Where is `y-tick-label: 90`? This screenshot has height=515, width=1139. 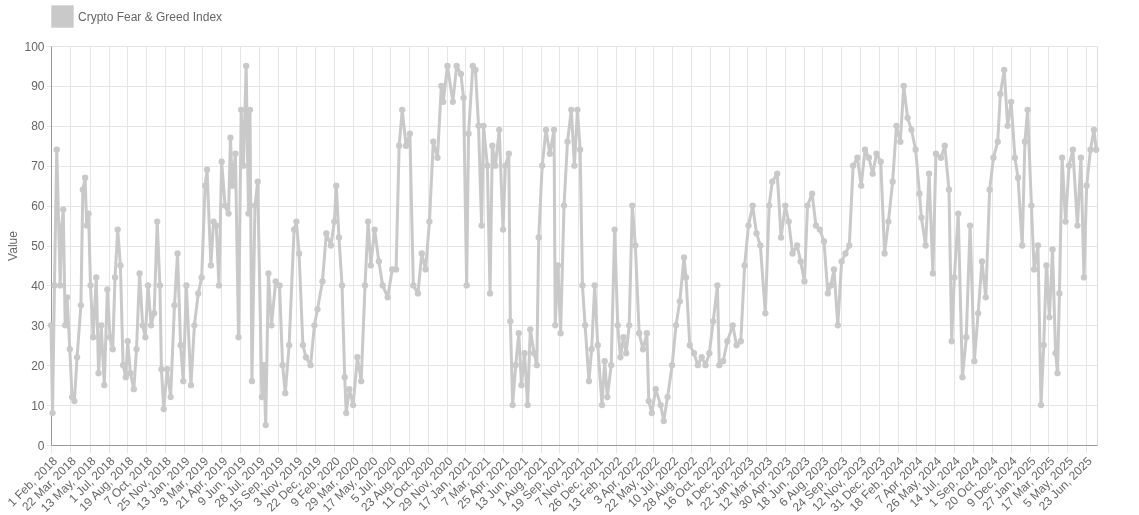
y-tick-label: 90 is located at coordinates (38, 86).